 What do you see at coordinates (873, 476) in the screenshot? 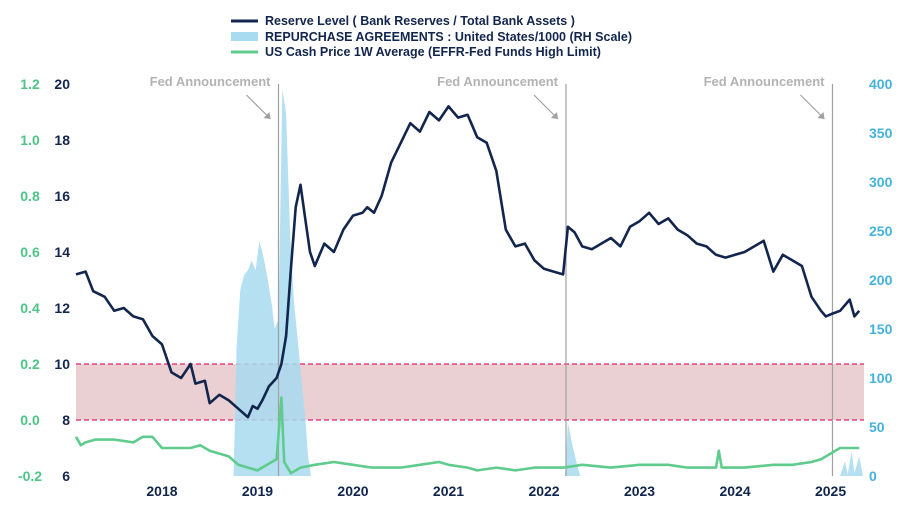
I see `right-axis-tick: 0` at bounding box center [873, 476].